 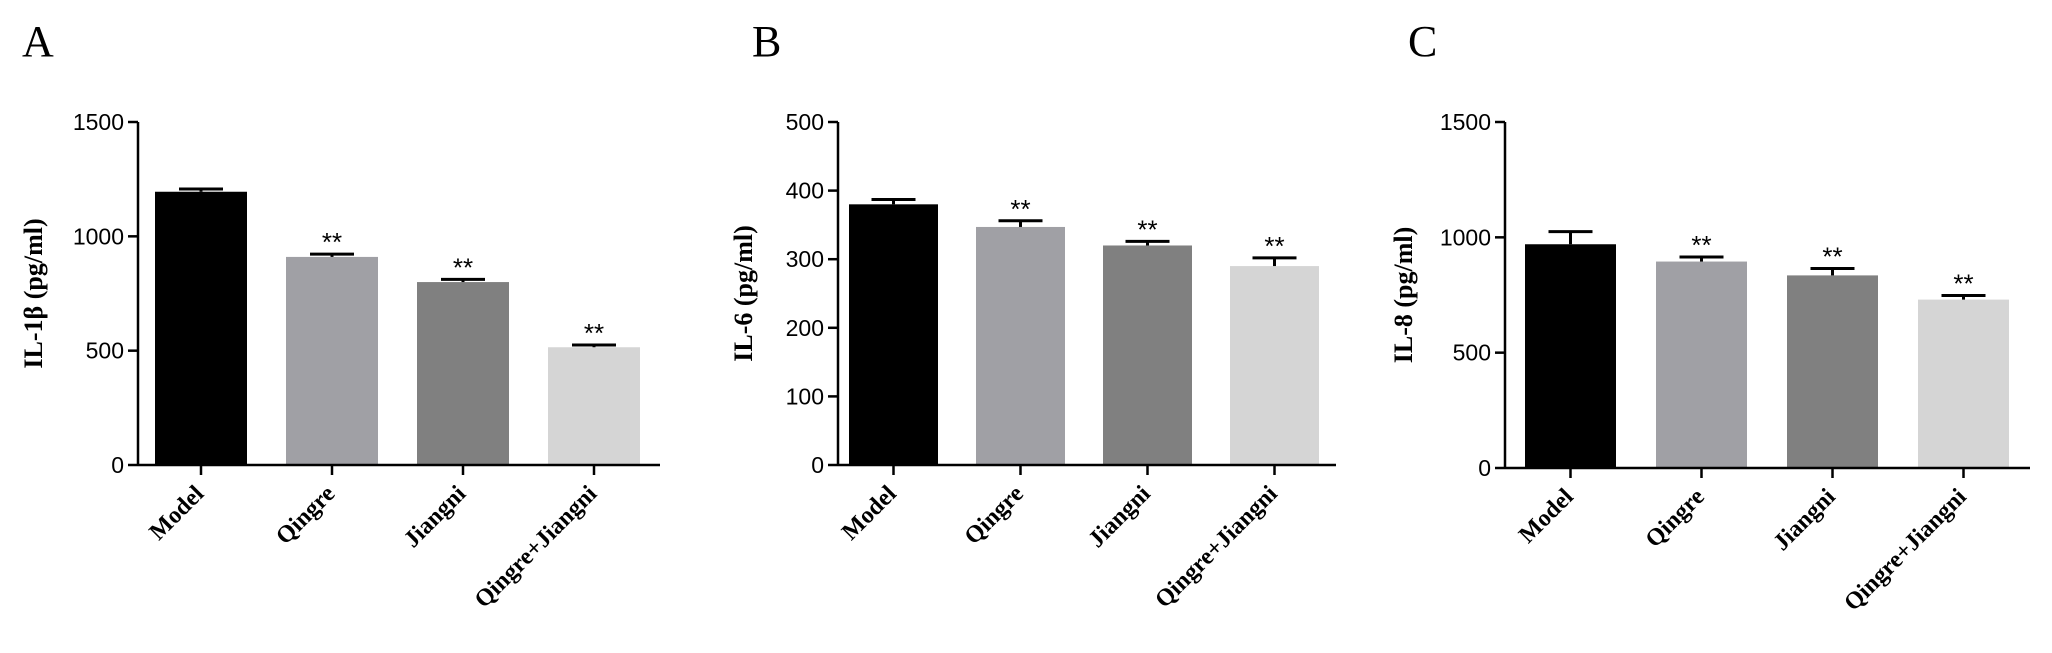 What do you see at coordinates (805, 191) in the screenshot?
I see `y-tick-label: 400` at bounding box center [805, 191].